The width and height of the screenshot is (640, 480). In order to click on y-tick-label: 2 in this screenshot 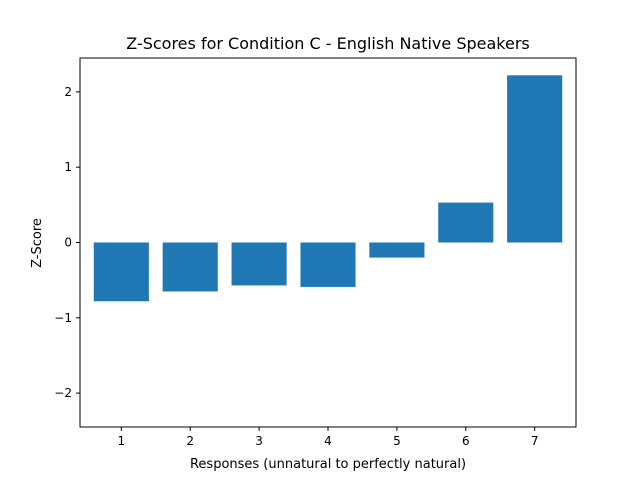, I will do `click(68, 92)`.